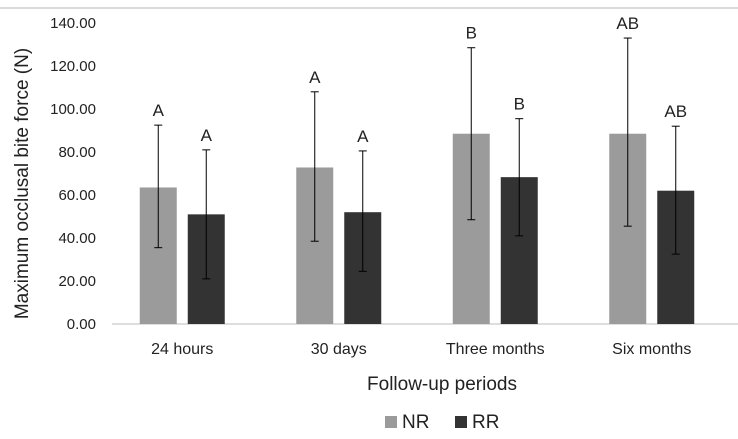 The width and height of the screenshot is (738, 439). Describe the element at coordinates (651, 349) in the screenshot. I see `x-tick-label: Six months` at that location.